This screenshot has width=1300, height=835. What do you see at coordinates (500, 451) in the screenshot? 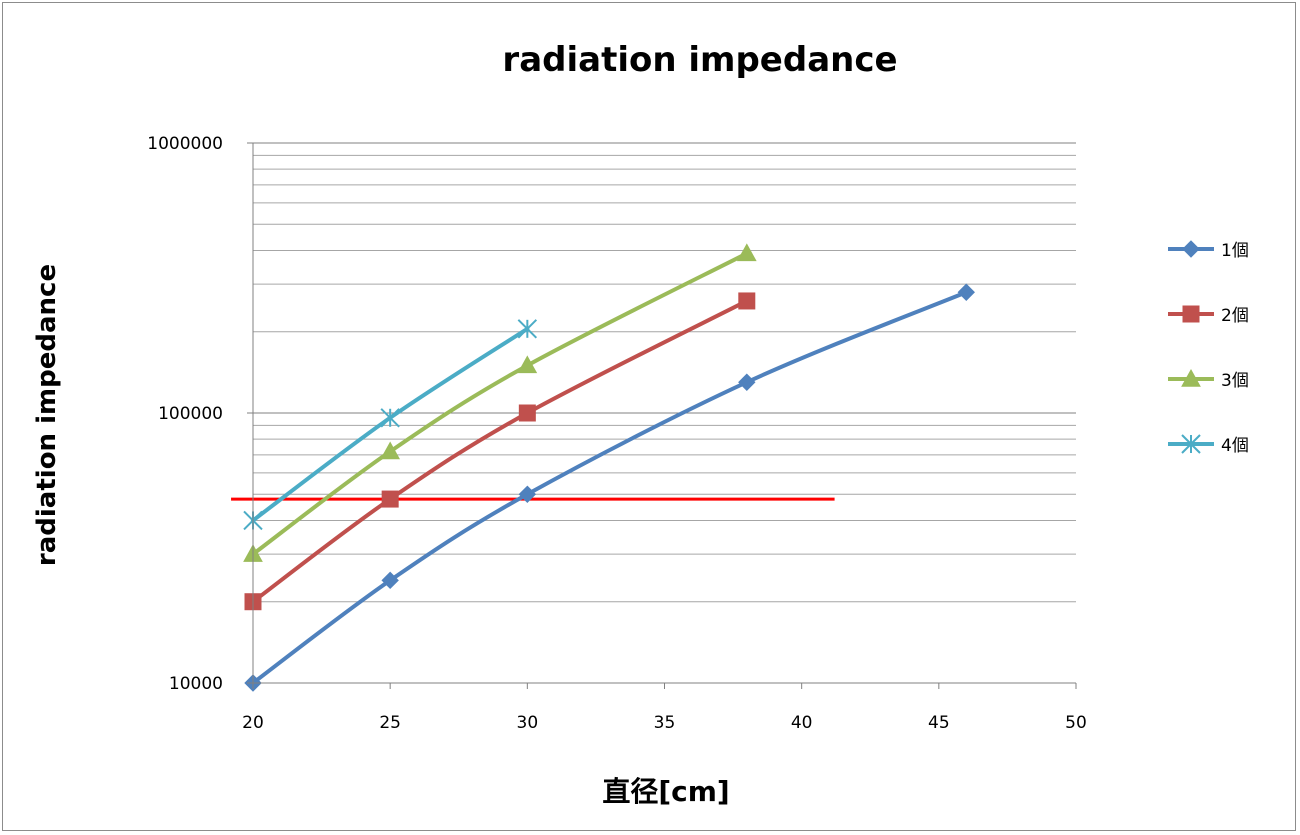
I see `series-2-line` at bounding box center [500, 451].